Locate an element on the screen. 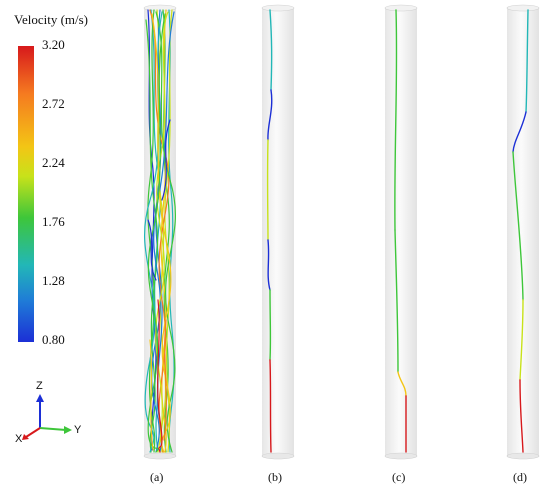 This screenshot has height=490, width=550. cylinder-d is located at coordinates (523, 232).